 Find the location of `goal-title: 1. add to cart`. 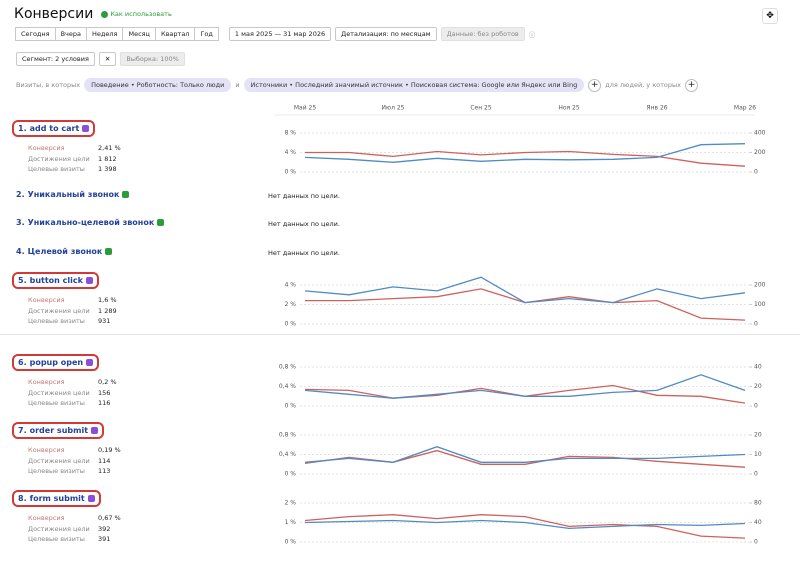

goal-title: 1. add to cart is located at coordinates (53, 128).